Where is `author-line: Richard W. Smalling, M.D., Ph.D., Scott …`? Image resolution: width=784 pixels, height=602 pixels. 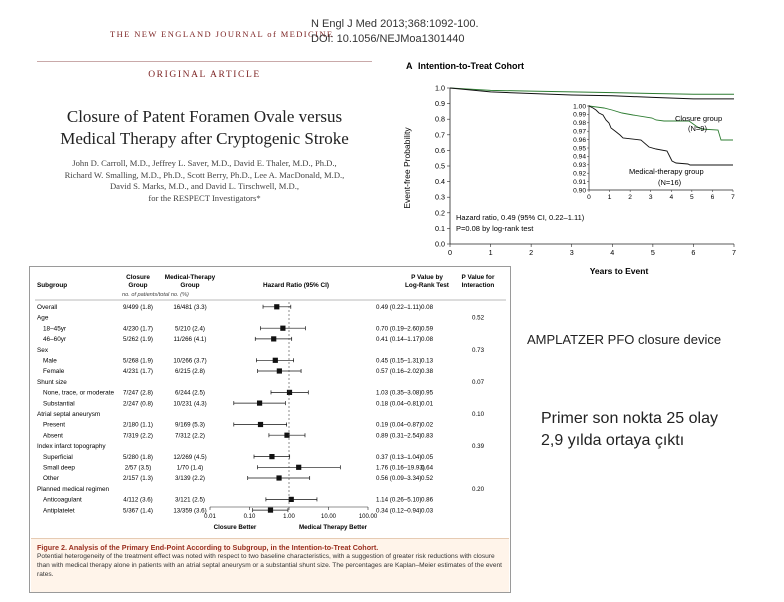
author-line: Richard W. Smalling, M.D., Ph.D., Scott … is located at coordinates (204, 174).